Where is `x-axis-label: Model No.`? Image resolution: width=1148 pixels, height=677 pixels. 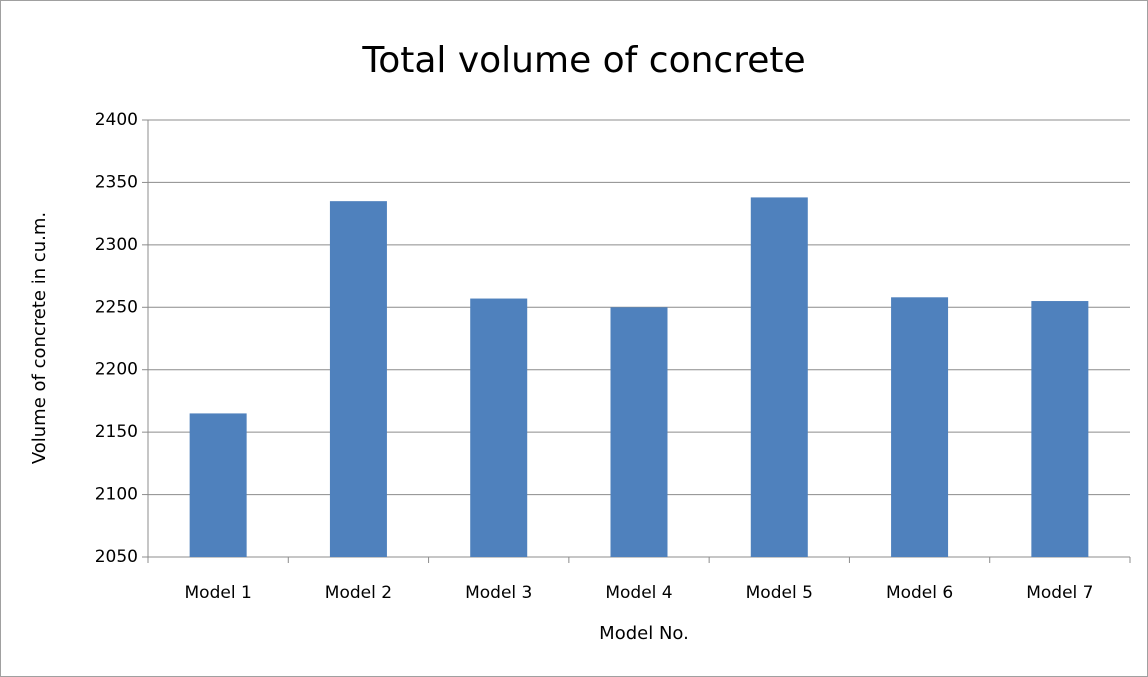
x-axis-label: Model No. is located at coordinates (644, 633).